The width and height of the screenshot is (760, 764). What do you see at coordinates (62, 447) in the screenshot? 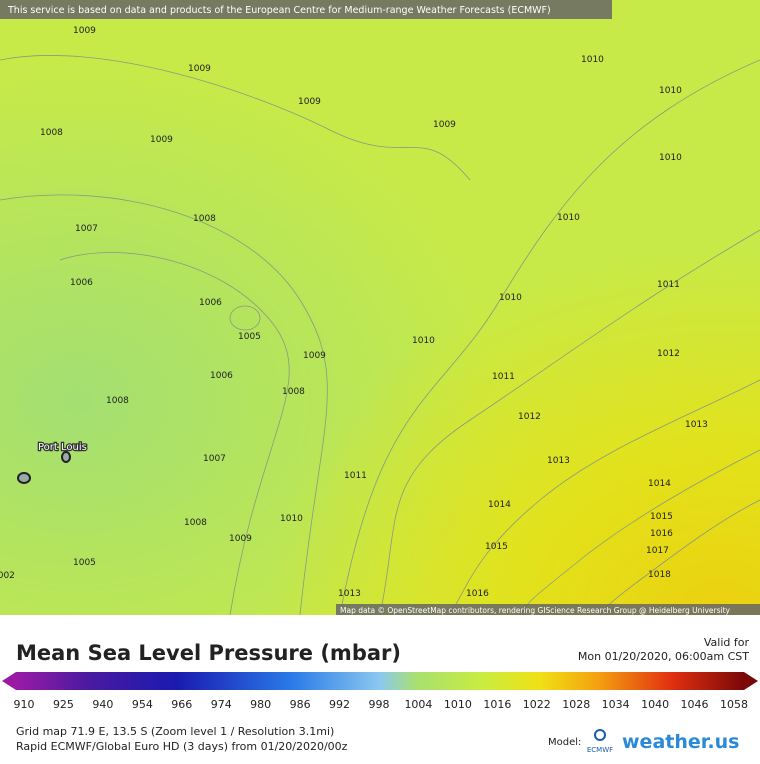
I see `place-label: Port Louis` at bounding box center [62, 447].